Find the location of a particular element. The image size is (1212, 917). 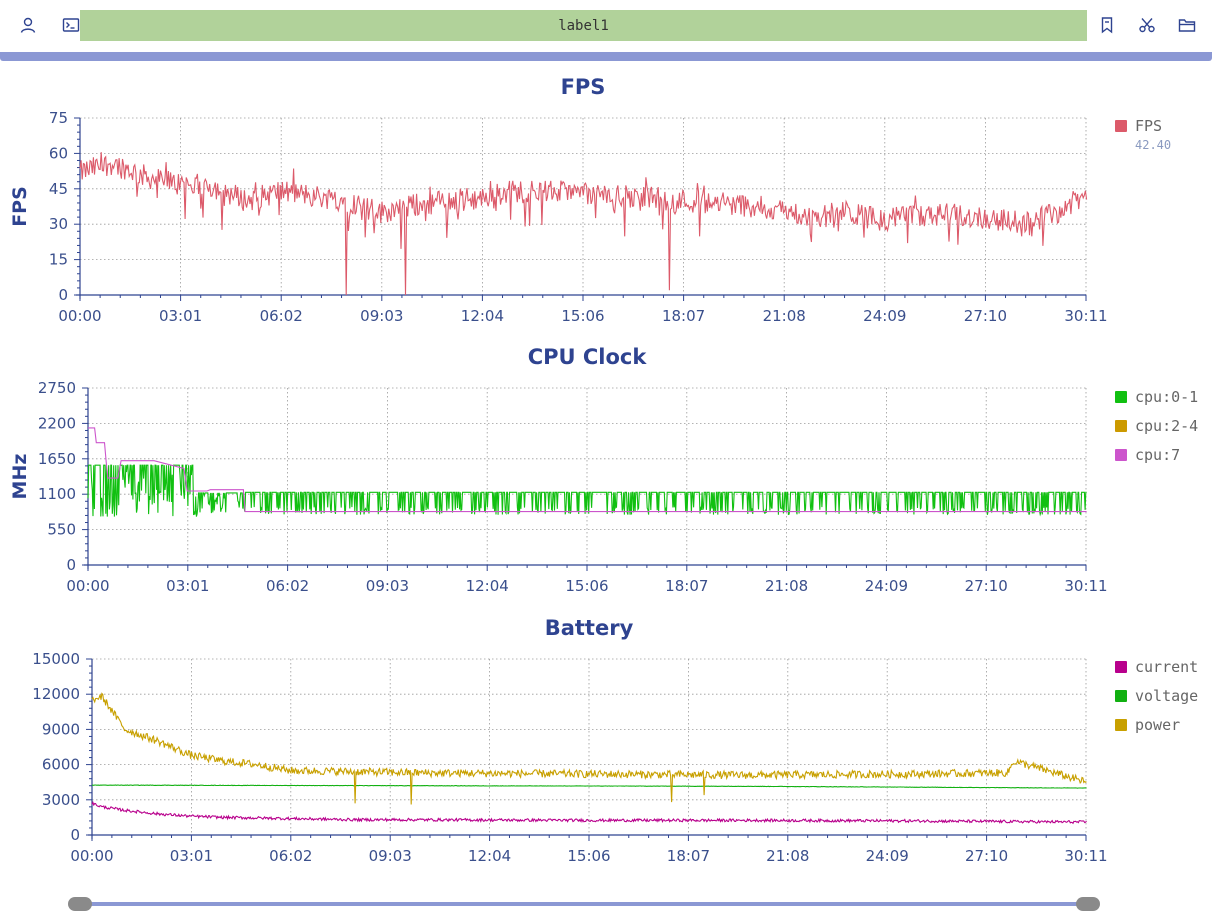

legend-label: cpu:7 is located at coordinates (1157, 455).